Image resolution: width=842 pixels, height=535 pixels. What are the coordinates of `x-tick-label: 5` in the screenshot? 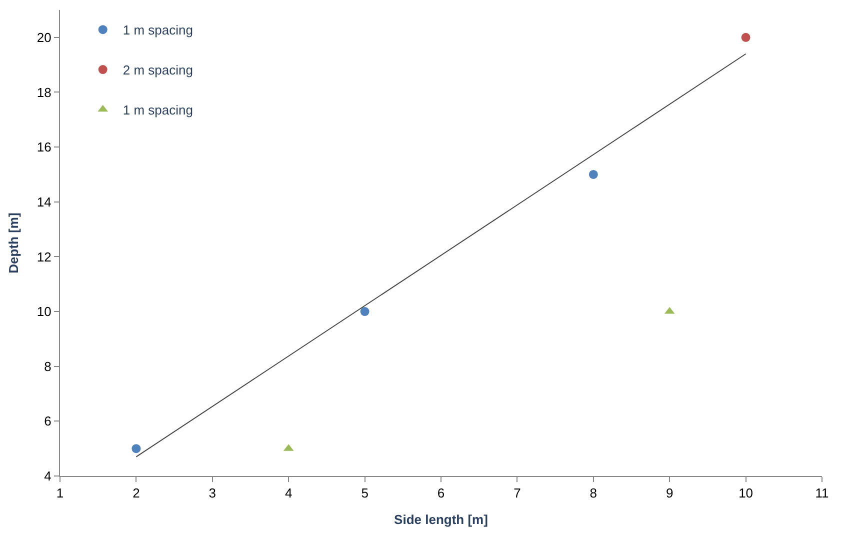 It's located at (364, 493).